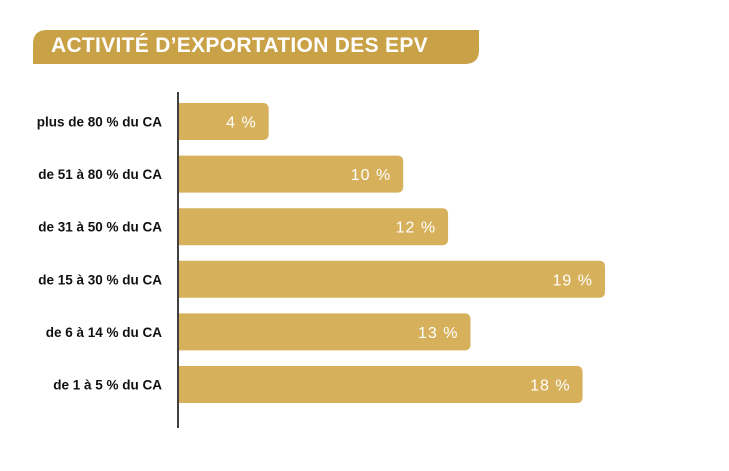 Image resolution: width=729 pixels, height=471 pixels. What do you see at coordinates (371, 175) in the screenshot?
I see `bar-value-label: 10 %` at bounding box center [371, 175].